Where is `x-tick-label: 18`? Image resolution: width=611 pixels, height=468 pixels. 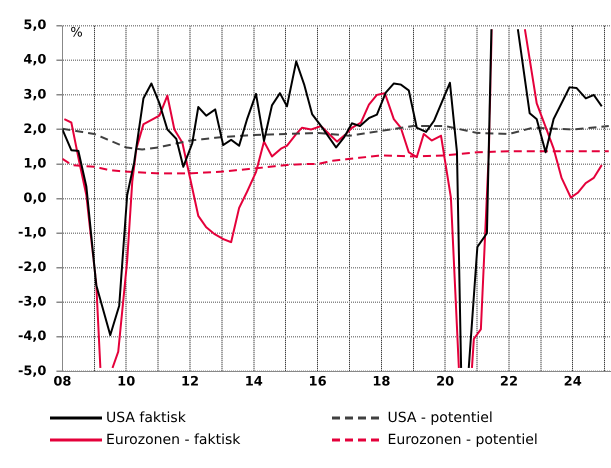
x-tick-label: 18 is located at coordinates (381, 382).